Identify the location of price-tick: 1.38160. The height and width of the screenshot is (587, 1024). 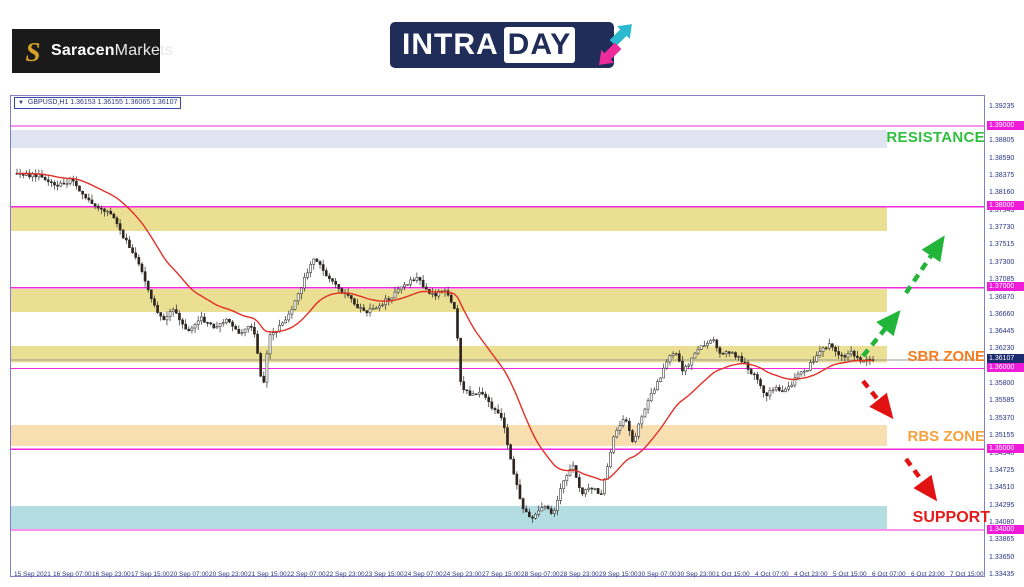
(1002, 193).